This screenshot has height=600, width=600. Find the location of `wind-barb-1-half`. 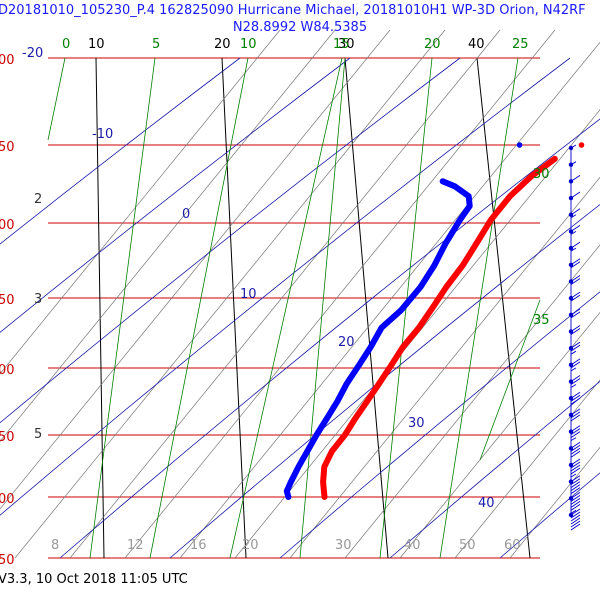

wind-barb-1-half is located at coordinates (573, 163).